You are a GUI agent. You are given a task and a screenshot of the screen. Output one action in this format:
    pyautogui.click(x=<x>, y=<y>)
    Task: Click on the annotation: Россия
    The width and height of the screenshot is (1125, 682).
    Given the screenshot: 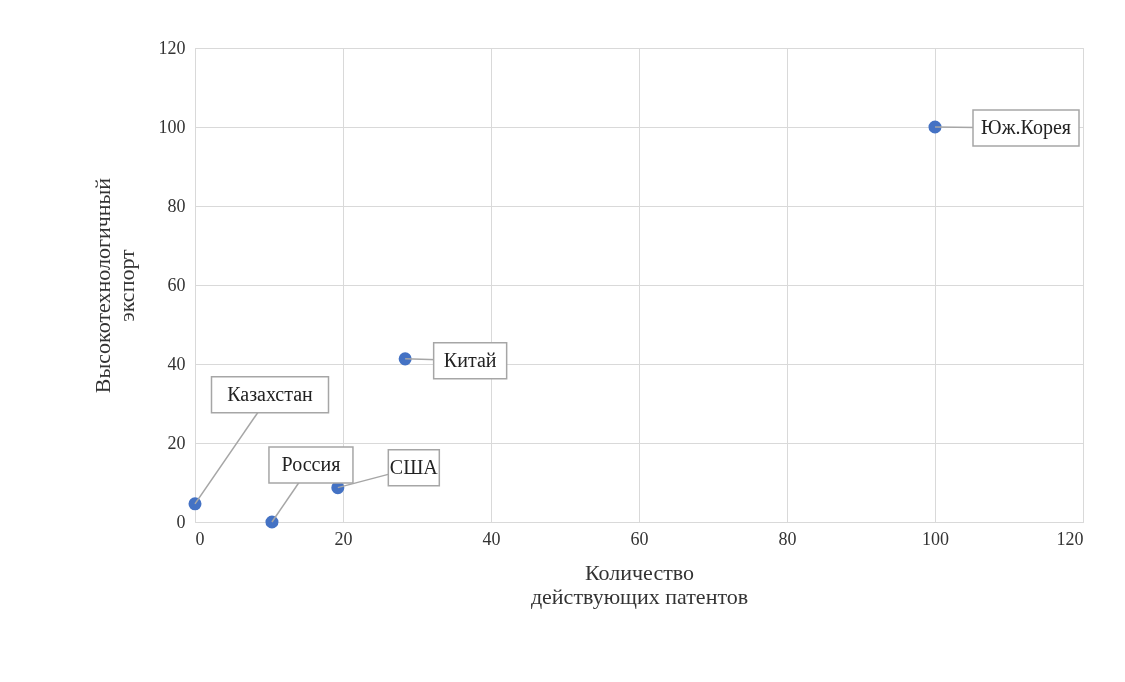 What is the action you would take?
    pyautogui.click(x=311, y=464)
    